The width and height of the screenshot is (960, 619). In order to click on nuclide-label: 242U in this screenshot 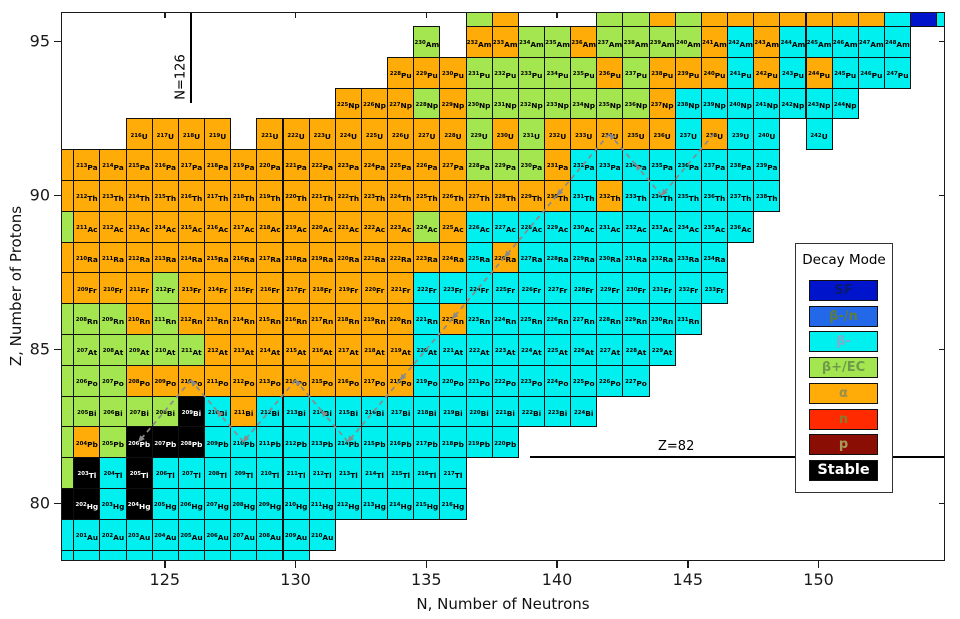, I will do `click(819, 137)`.